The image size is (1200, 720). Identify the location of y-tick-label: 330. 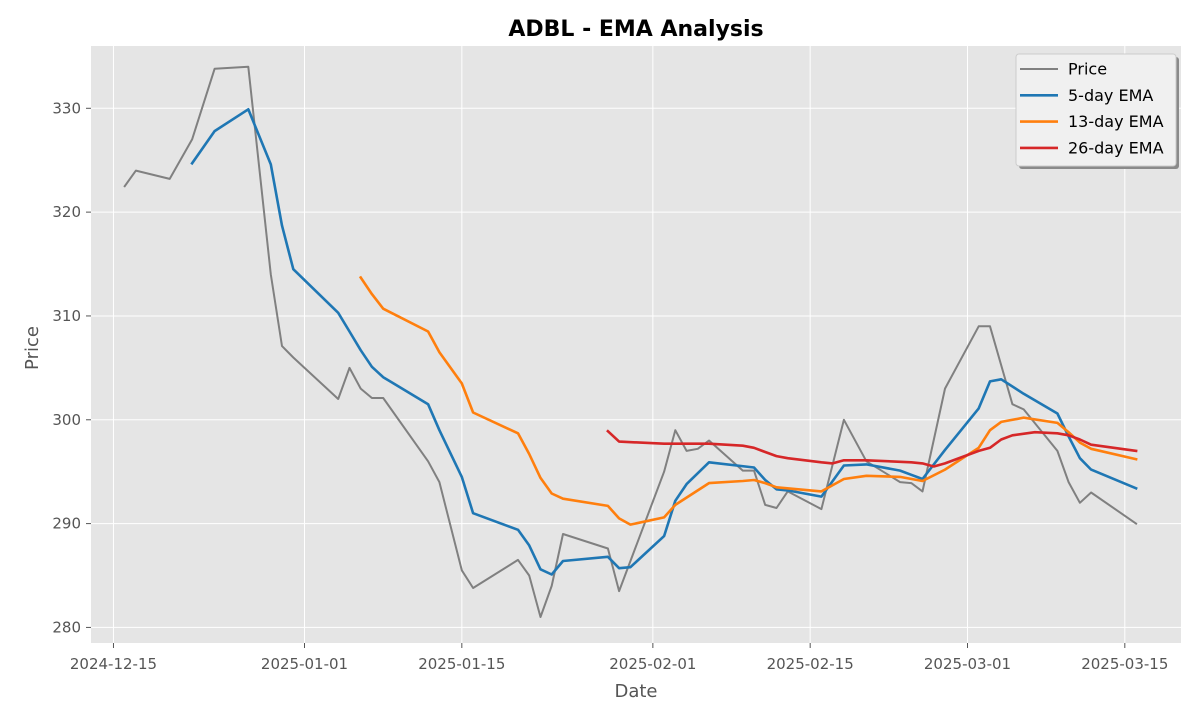
(66, 108).